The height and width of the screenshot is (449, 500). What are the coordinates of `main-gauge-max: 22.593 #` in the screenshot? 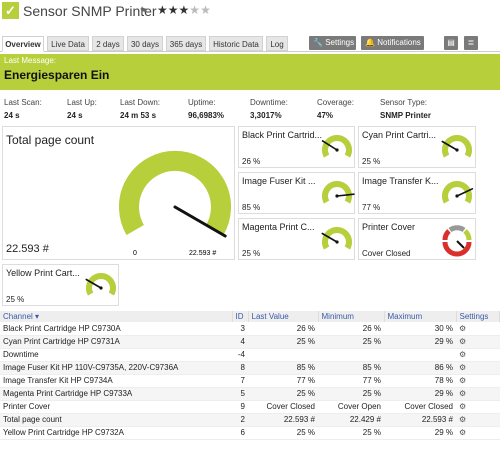 It's located at (202, 253).